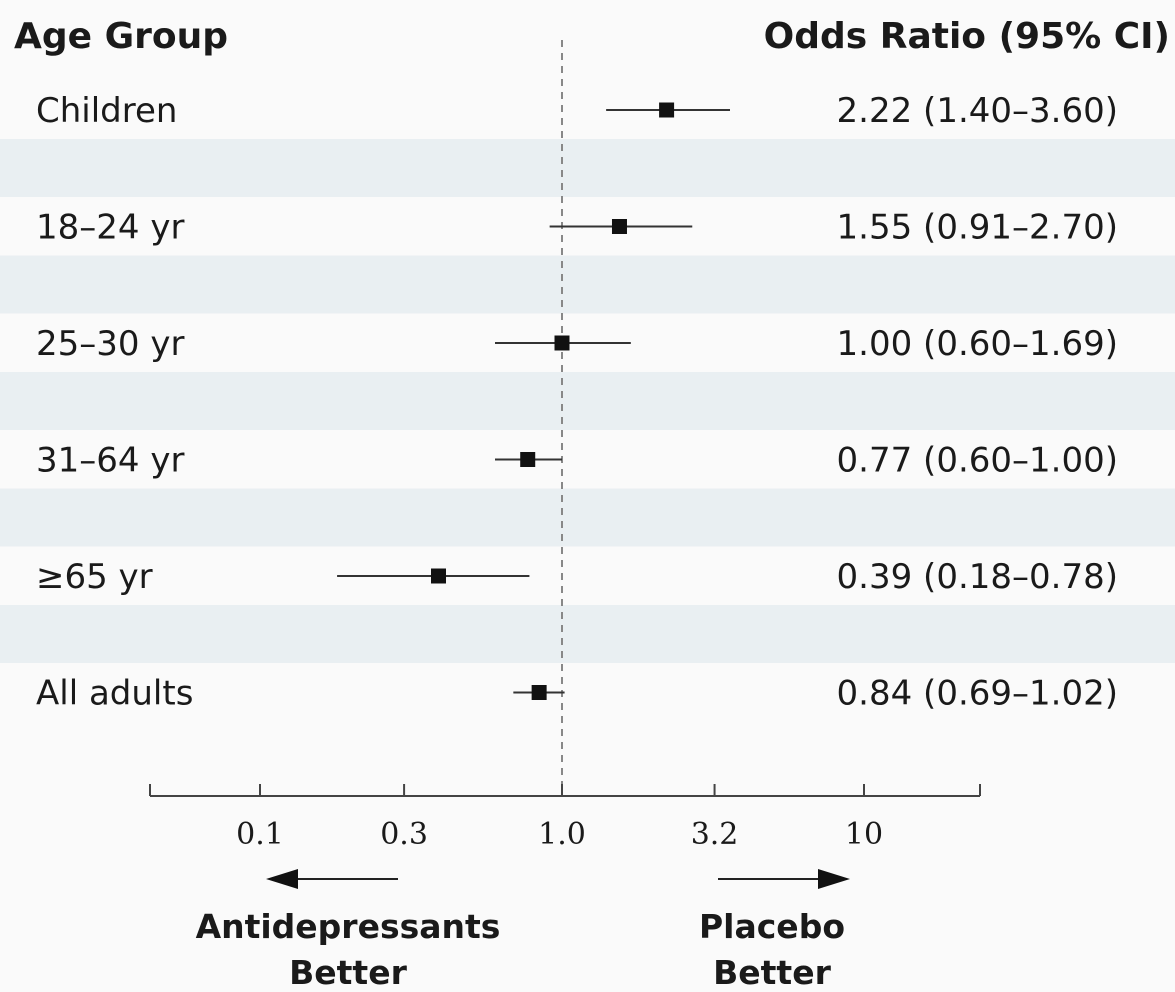 This screenshot has height=992, width=1175. Describe the element at coordinates (282, 879) in the screenshot. I see `left-arrow-icon` at that location.